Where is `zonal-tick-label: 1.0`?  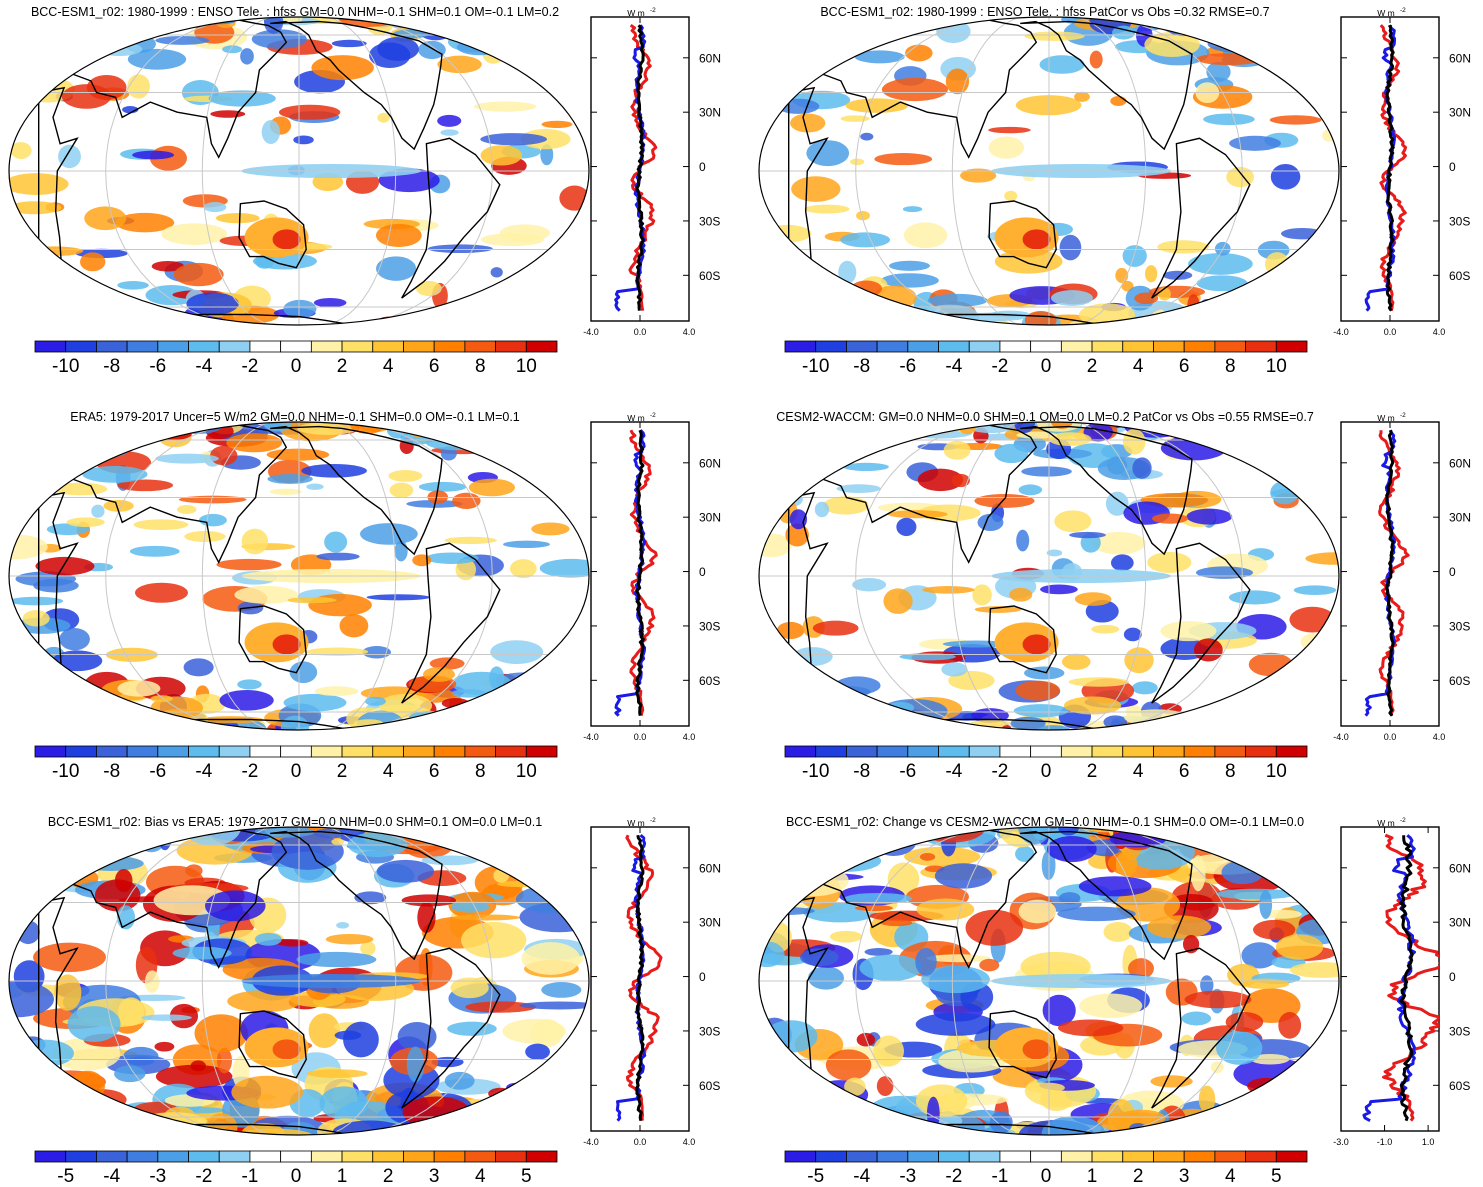 zonal-tick-label: 1.0 is located at coordinates (1428, 1142).